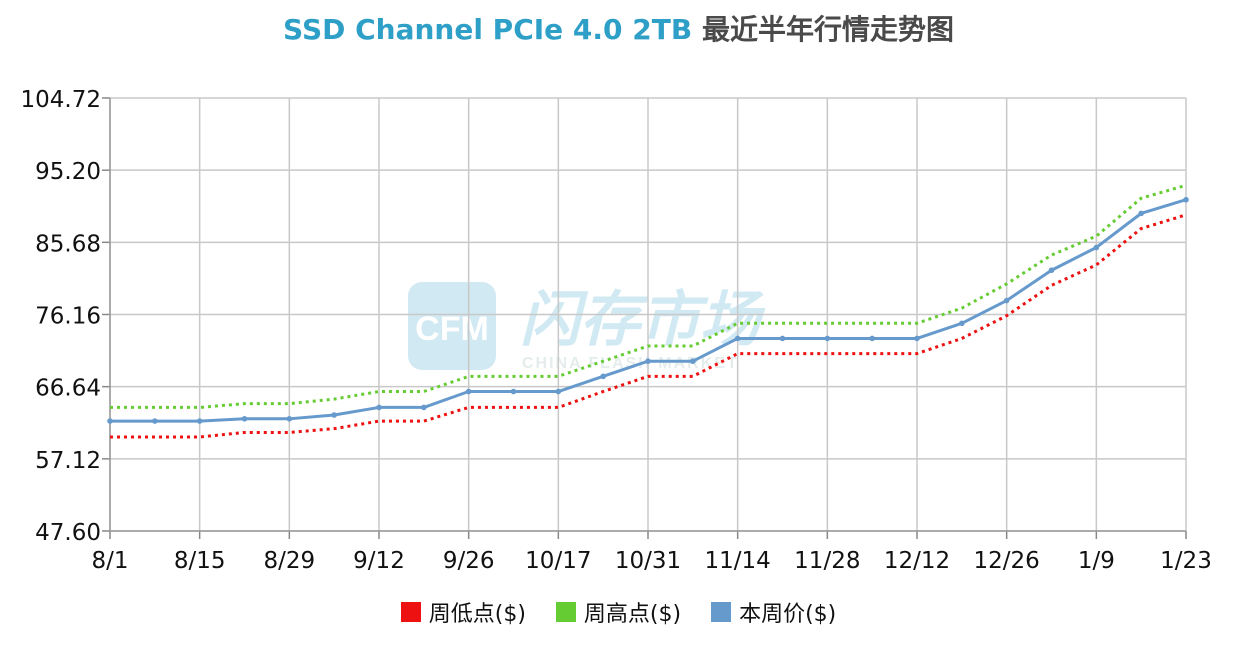 The height and width of the screenshot is (653, 1237). What do you see at coordinates (488, 29) in the screenshot?
I see `chart-title-en: SSD Channel PCIe 4.0 2TB` at bounding box center [488, 29].